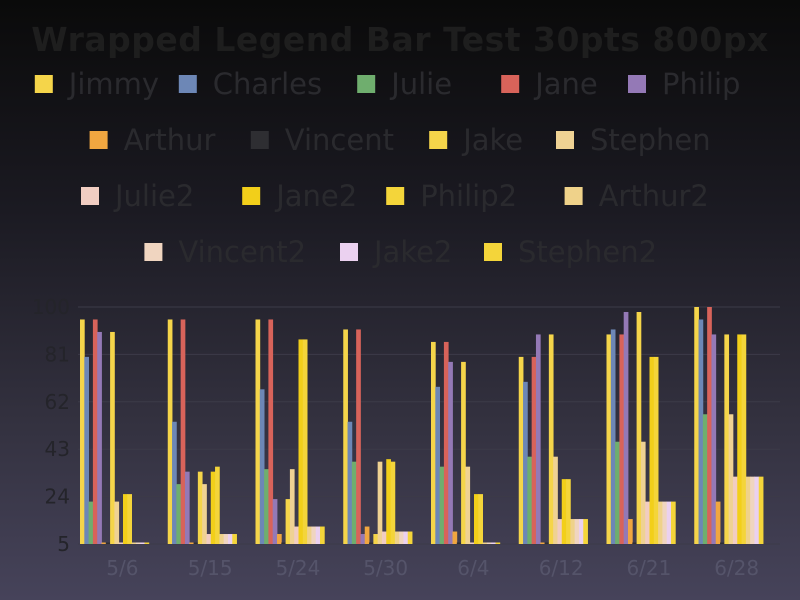 The height and width of the screenshot is (600, 800). I want to click on x-tick-label: 6/4, so click(473, 568).